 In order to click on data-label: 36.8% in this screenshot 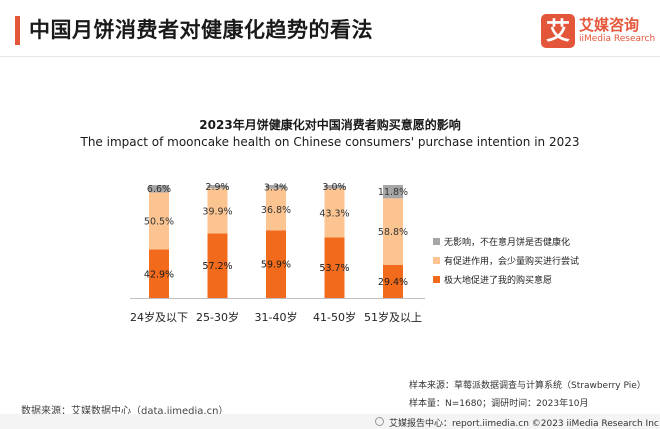, I will do `click(276, 210)`.